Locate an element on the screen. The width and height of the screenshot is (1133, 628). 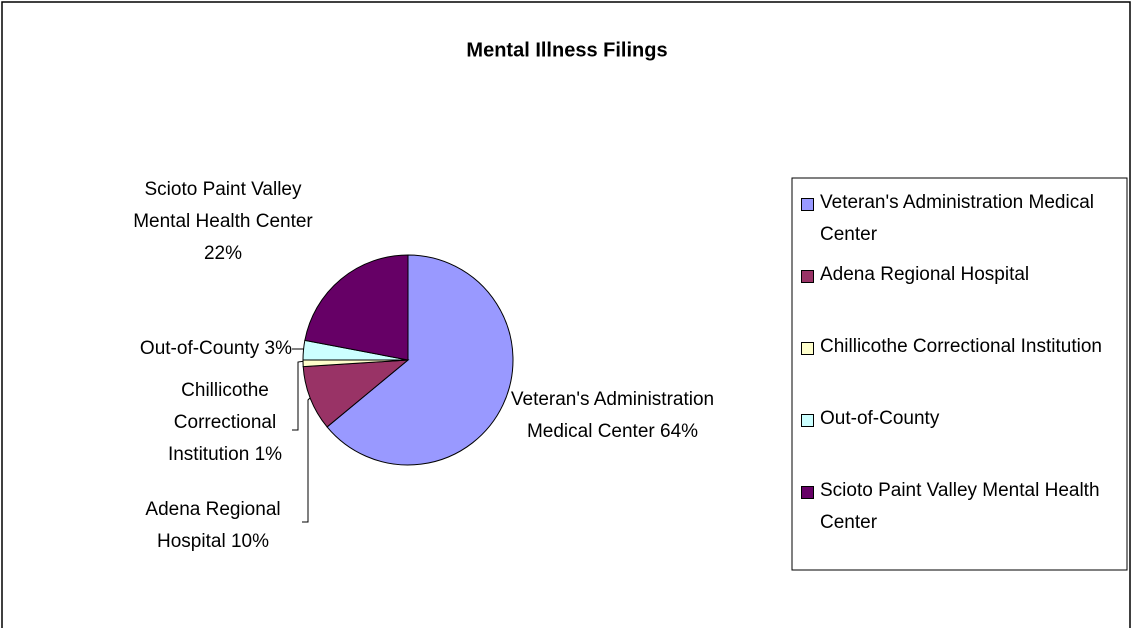
data-label-value: 10% is located at coordinates (249, 541).